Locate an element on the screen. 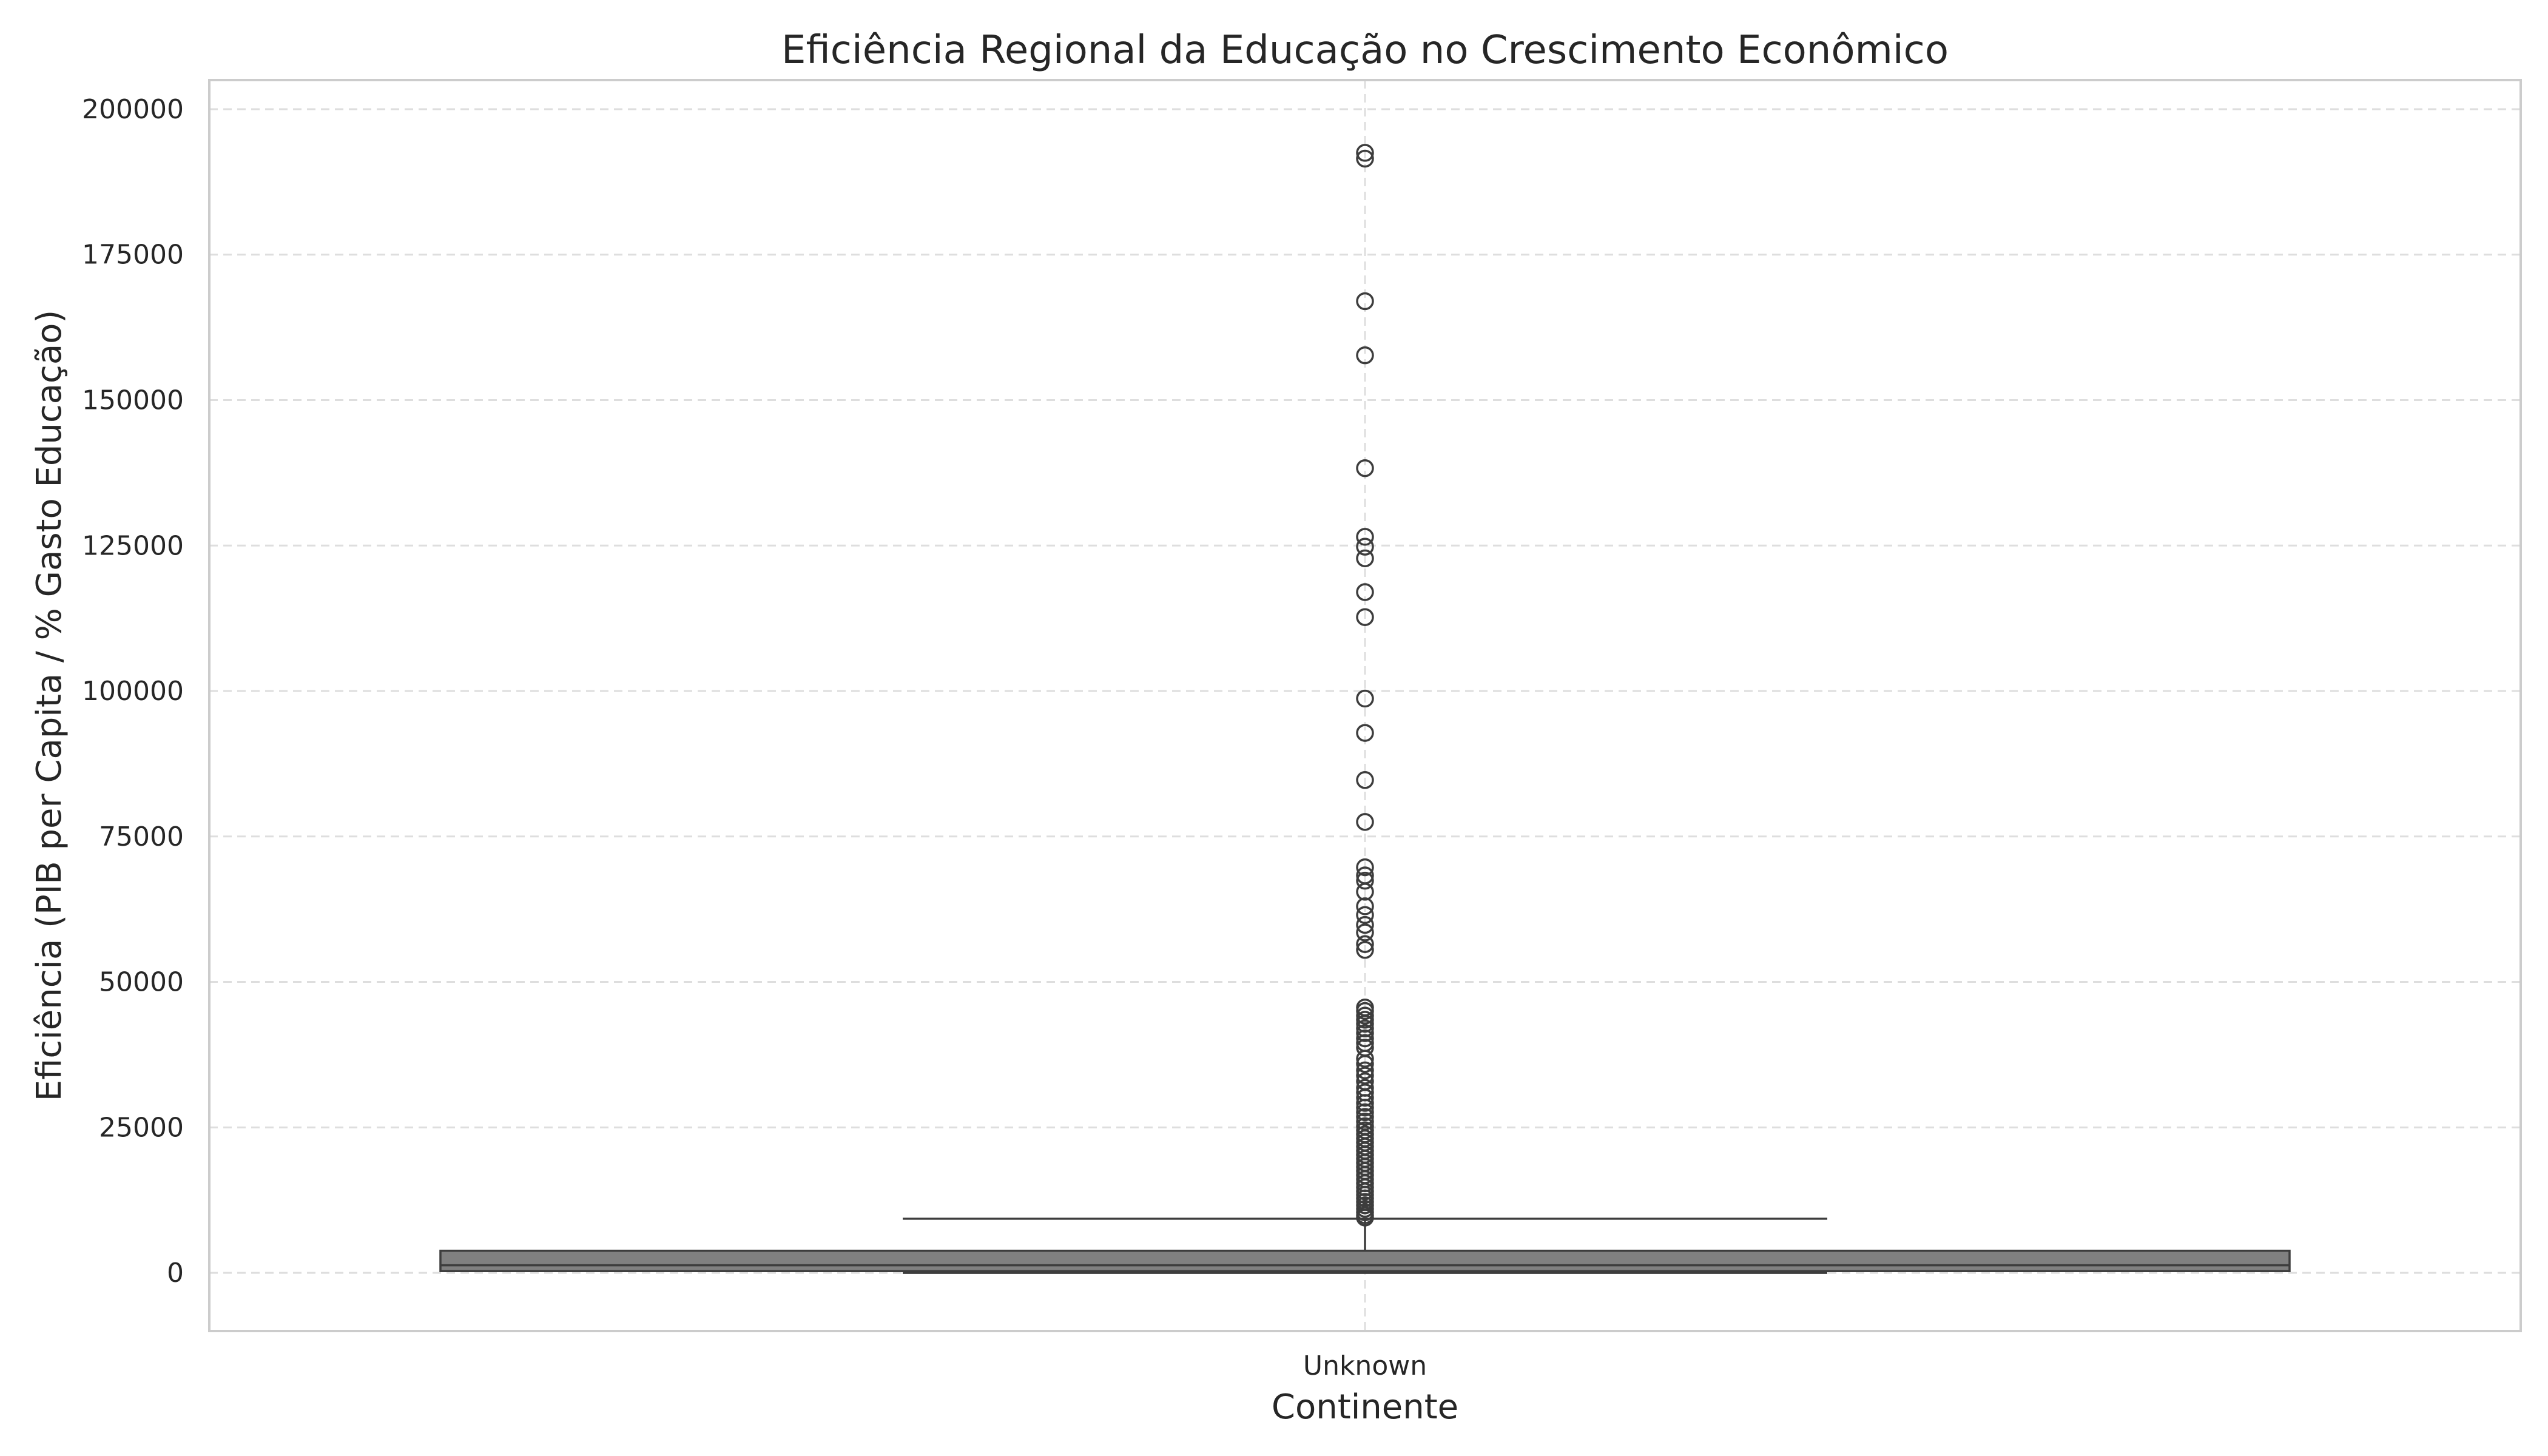 Image resolution: width=2548 pixels, height=1456 pixels. x-tick-label: Unknown is located at coordinates (1365, 1365).